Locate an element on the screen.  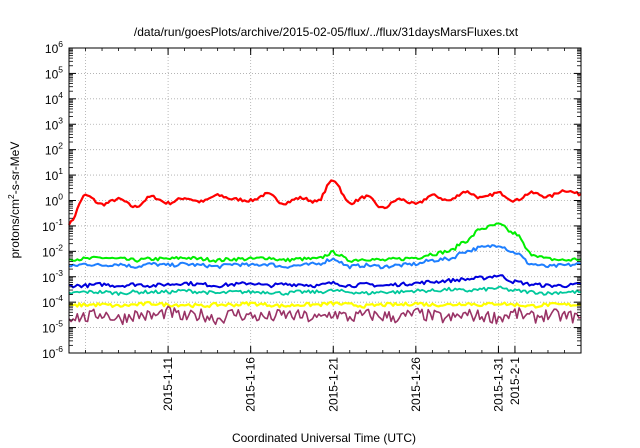
y-axis-label: protons/cm2-s-sr-MeV is located at coordinates (14, 200).